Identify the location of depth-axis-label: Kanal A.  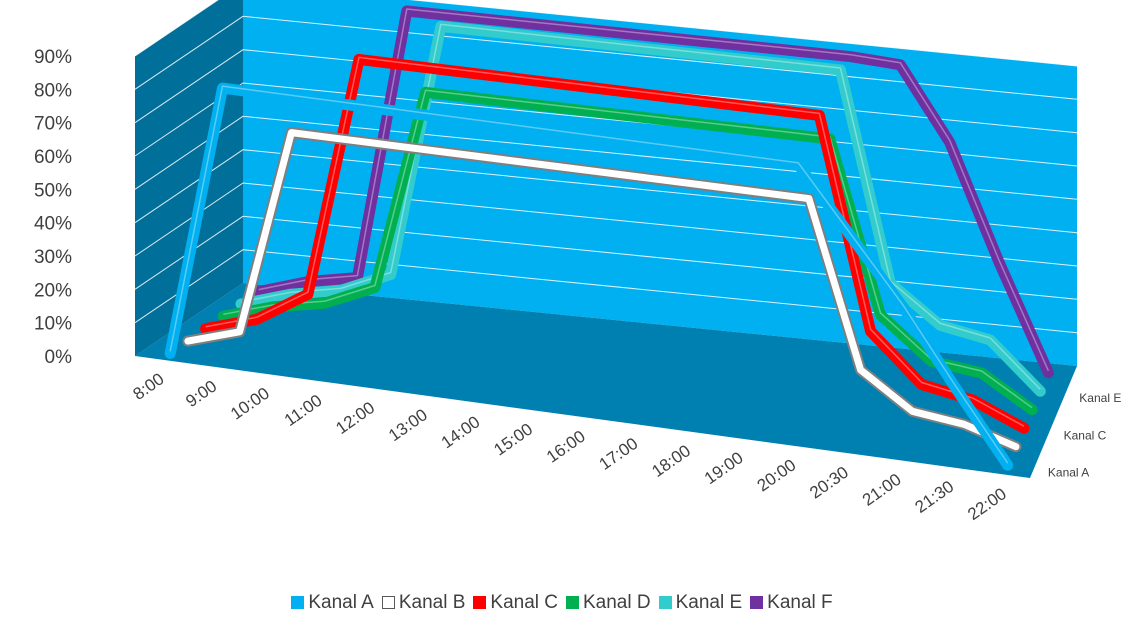
(1068, 473).